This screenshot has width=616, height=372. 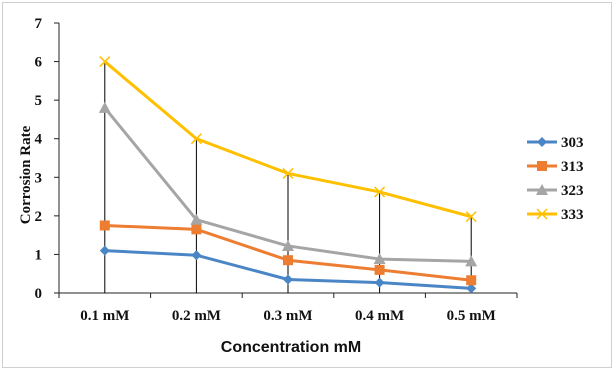 What do you see at coordinates (572, 215) in the screenshot?
I see `legend-label: 333` at bounding box center [572, 215].